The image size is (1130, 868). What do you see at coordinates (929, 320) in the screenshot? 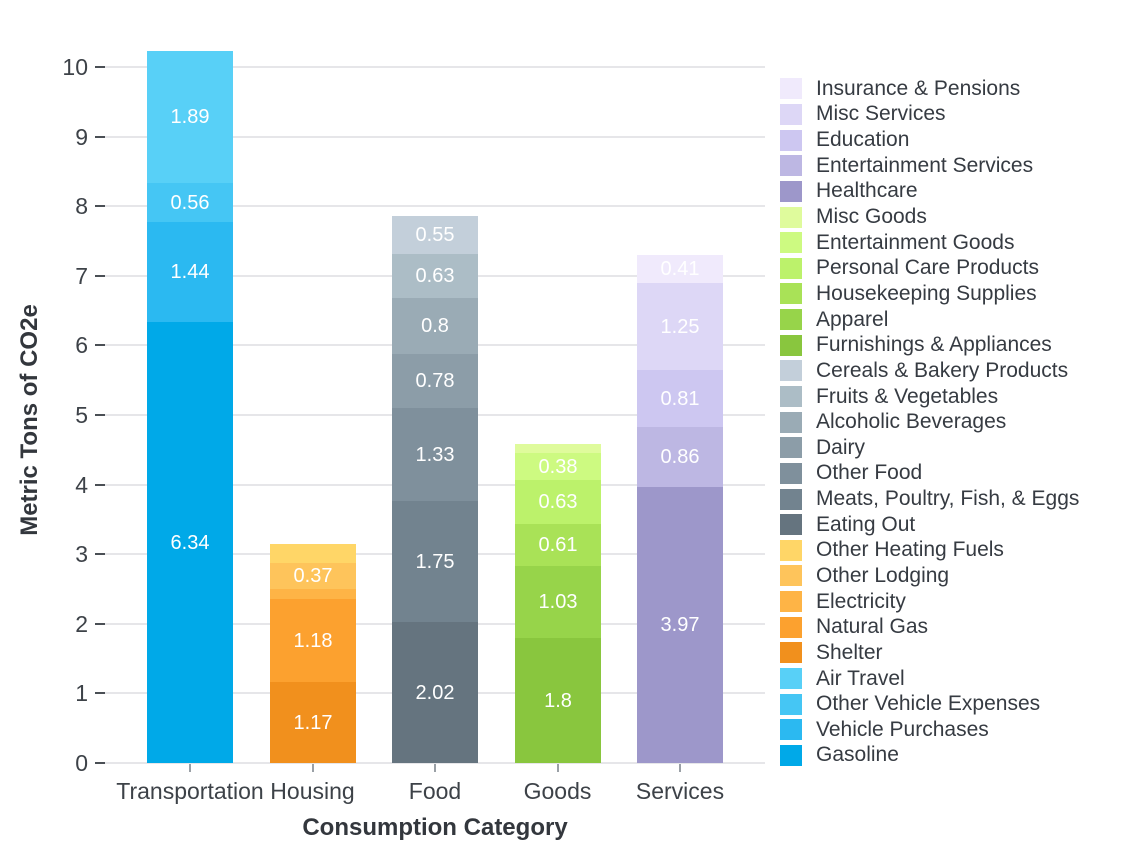
I see `legend-item: Apparel` at bounding box center [929, 320].